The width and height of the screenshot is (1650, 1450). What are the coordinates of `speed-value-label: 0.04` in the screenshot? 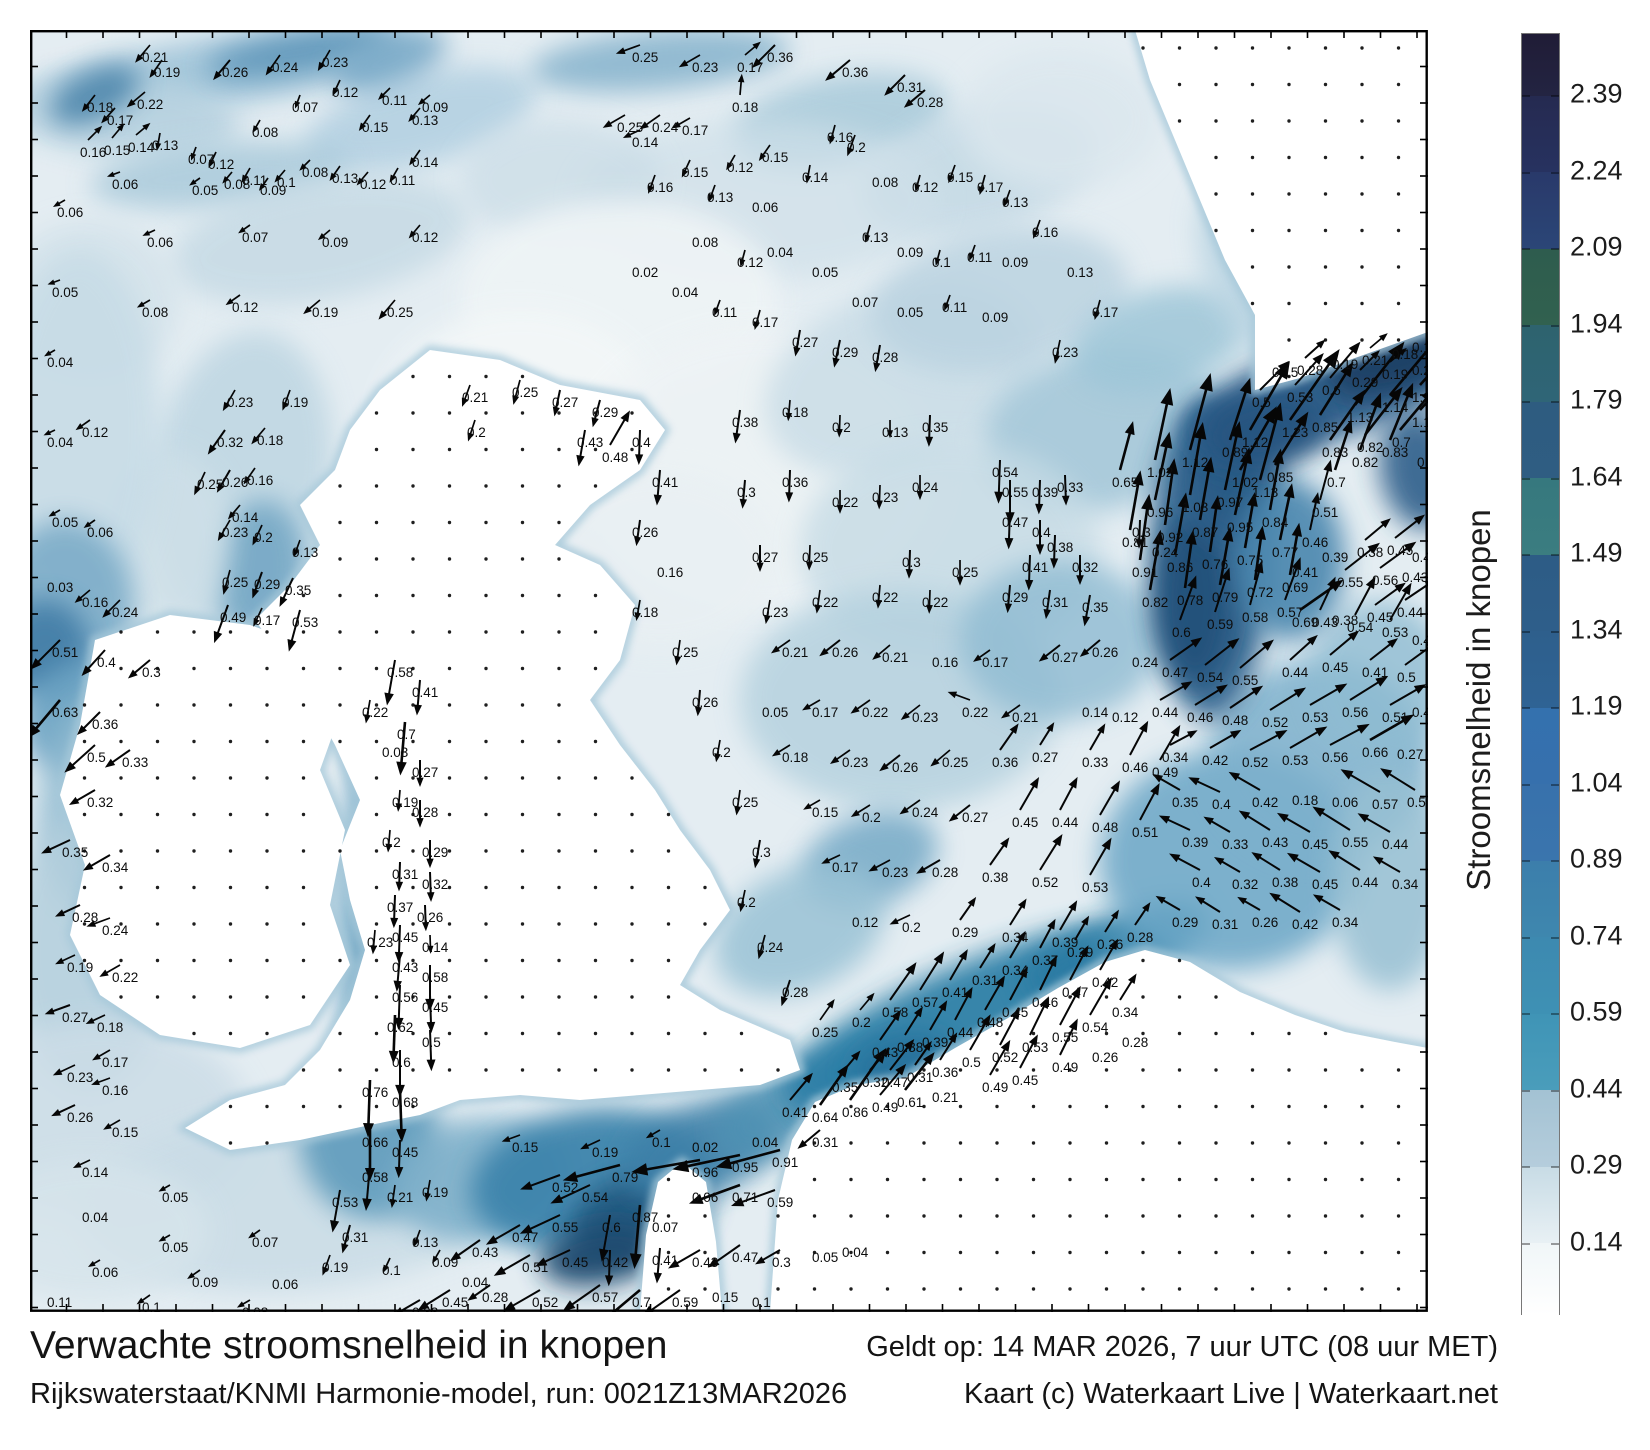 It's located at (95, 1217).